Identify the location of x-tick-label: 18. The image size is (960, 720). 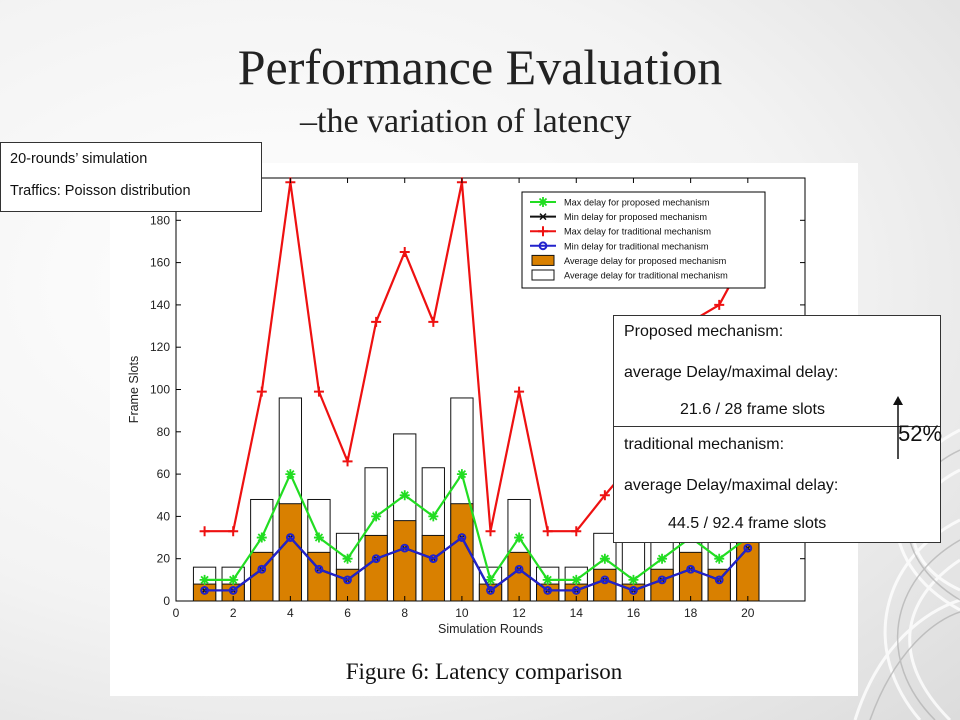
(691, 613).